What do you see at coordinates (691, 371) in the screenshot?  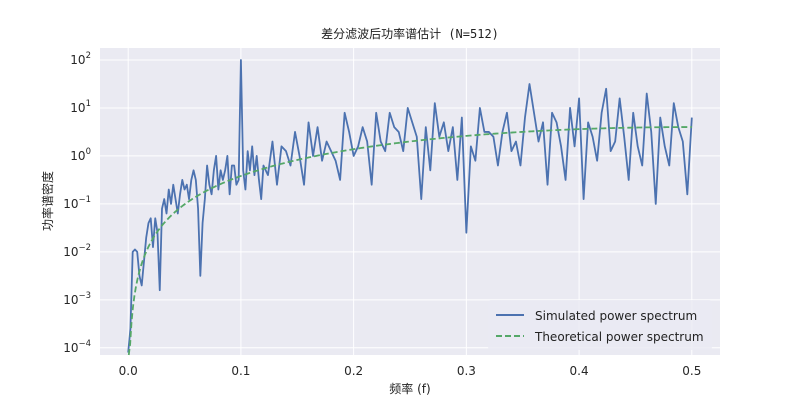 I see `x-tick-label: 0.5` at bounding box center [691, 371].